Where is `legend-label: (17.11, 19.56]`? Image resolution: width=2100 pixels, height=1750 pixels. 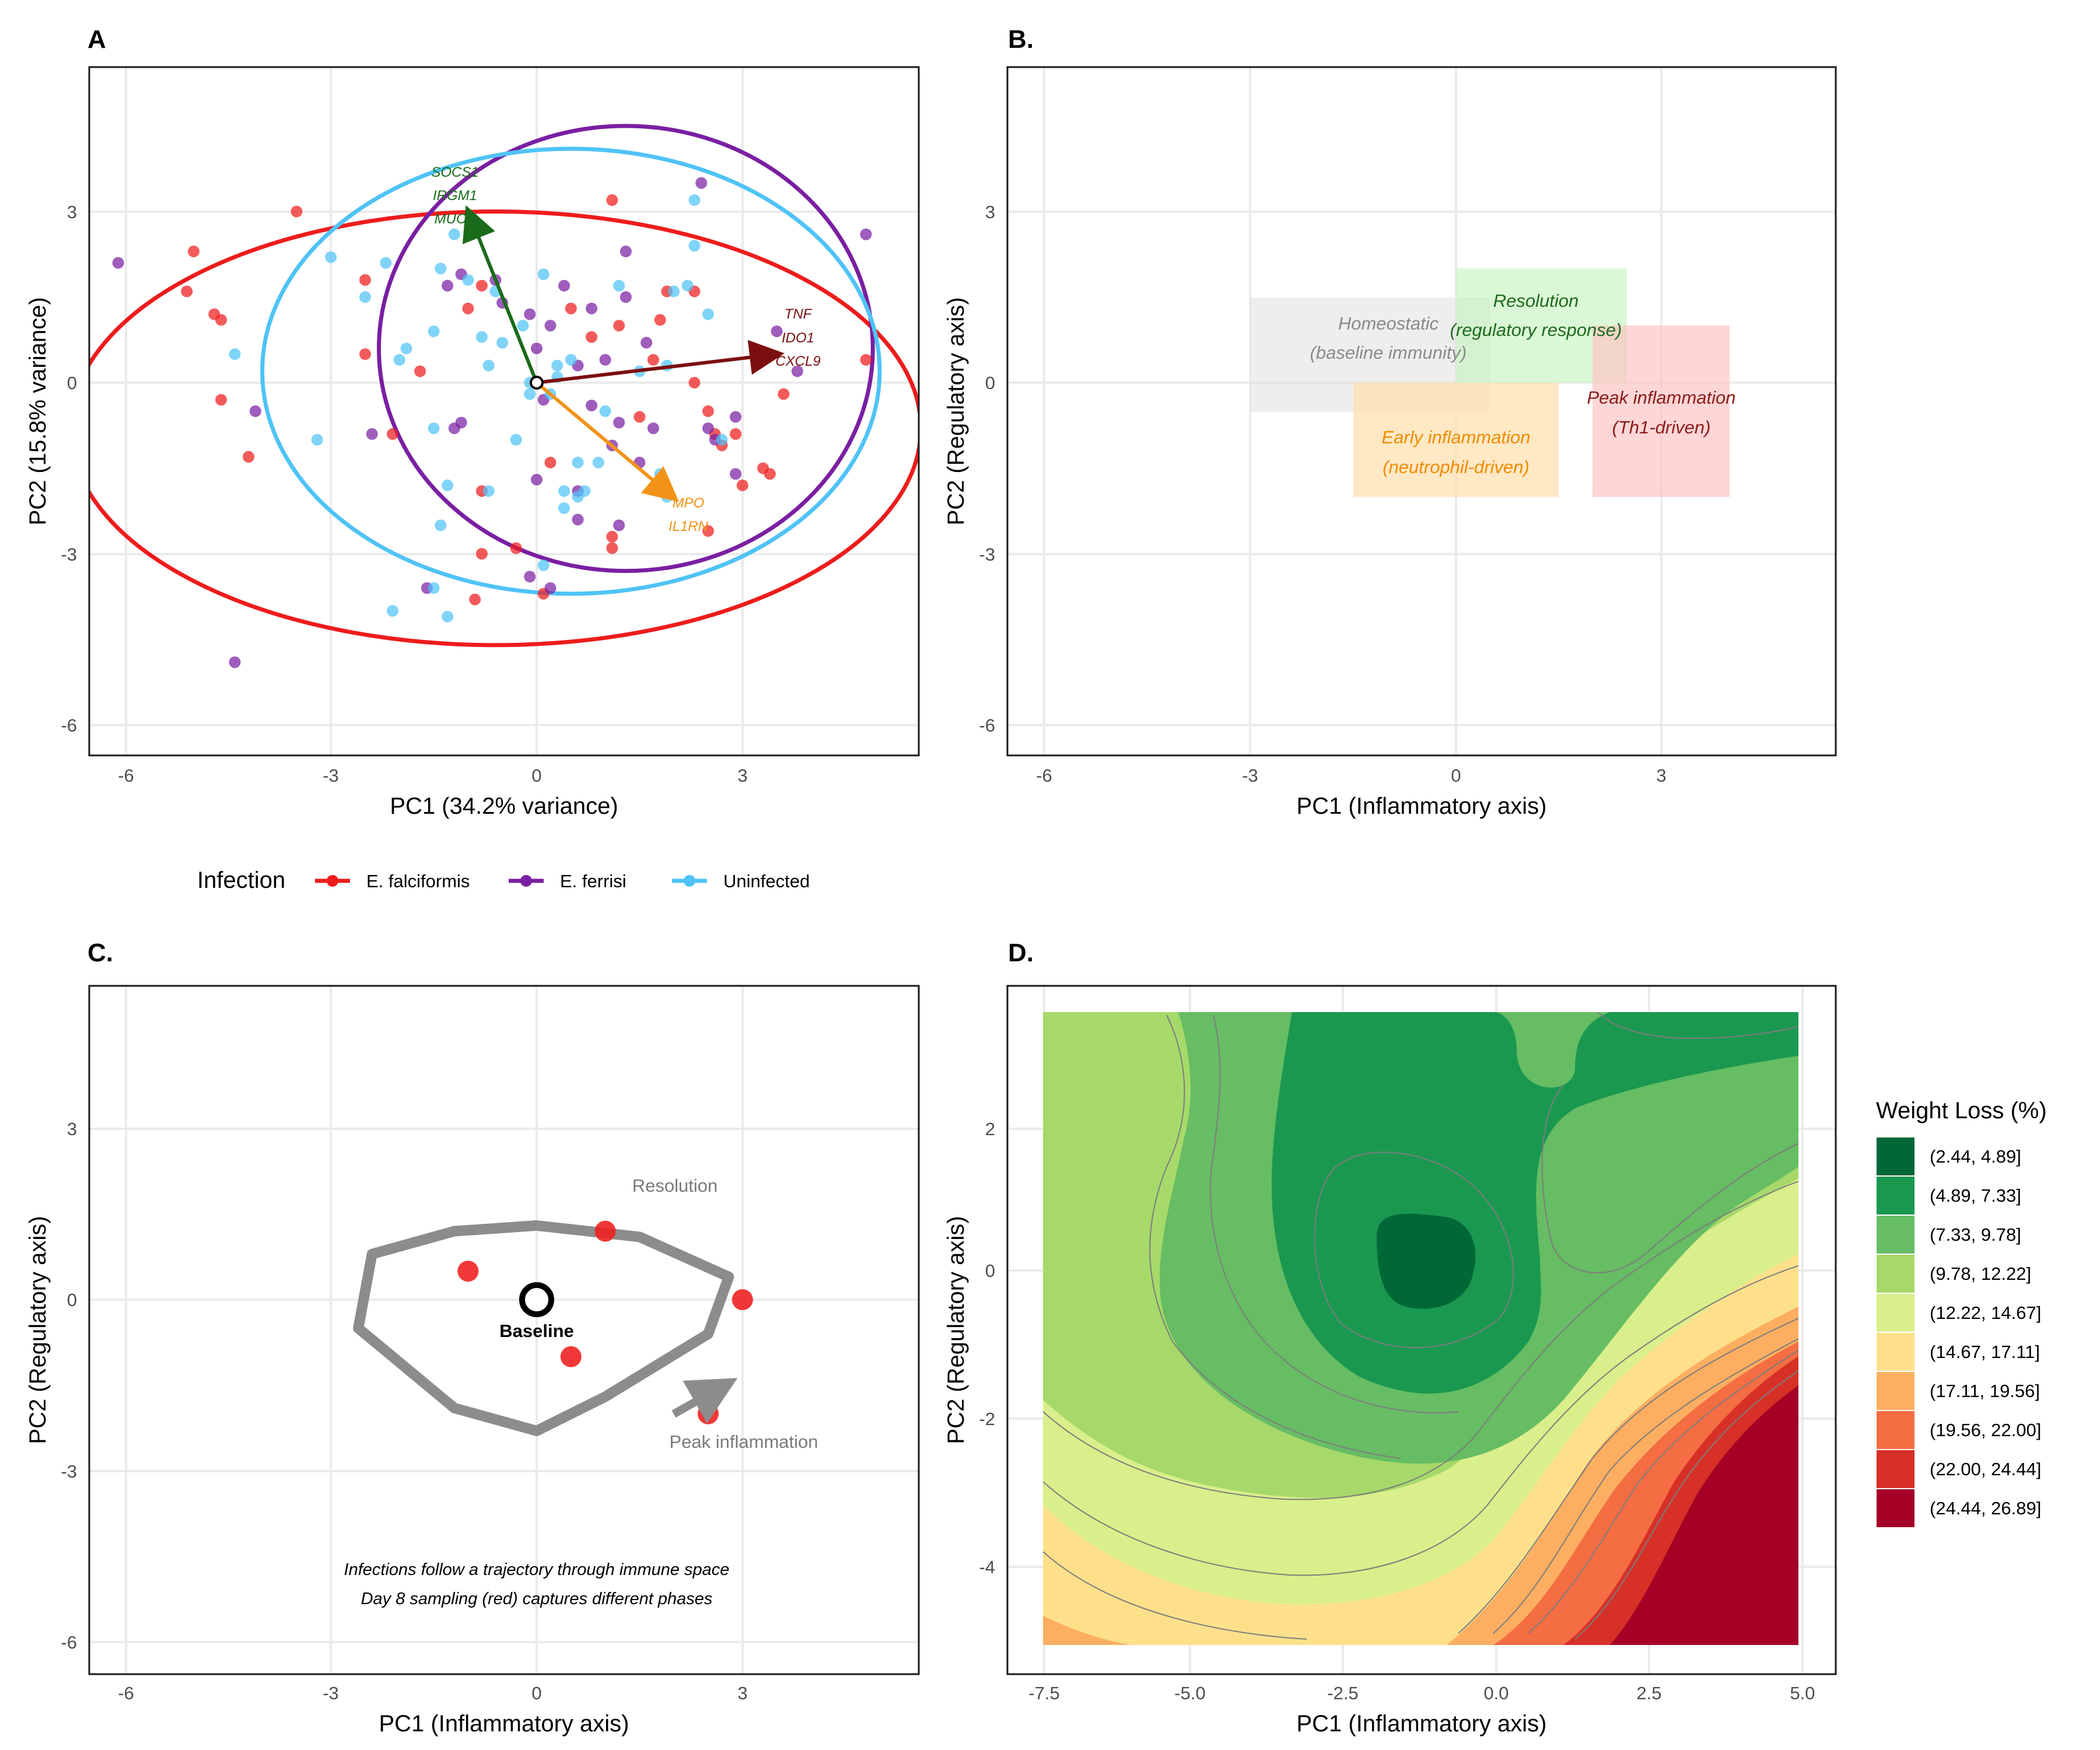 legend-label: (17.11, 19.56] is located at coordinates (1985, 1391).